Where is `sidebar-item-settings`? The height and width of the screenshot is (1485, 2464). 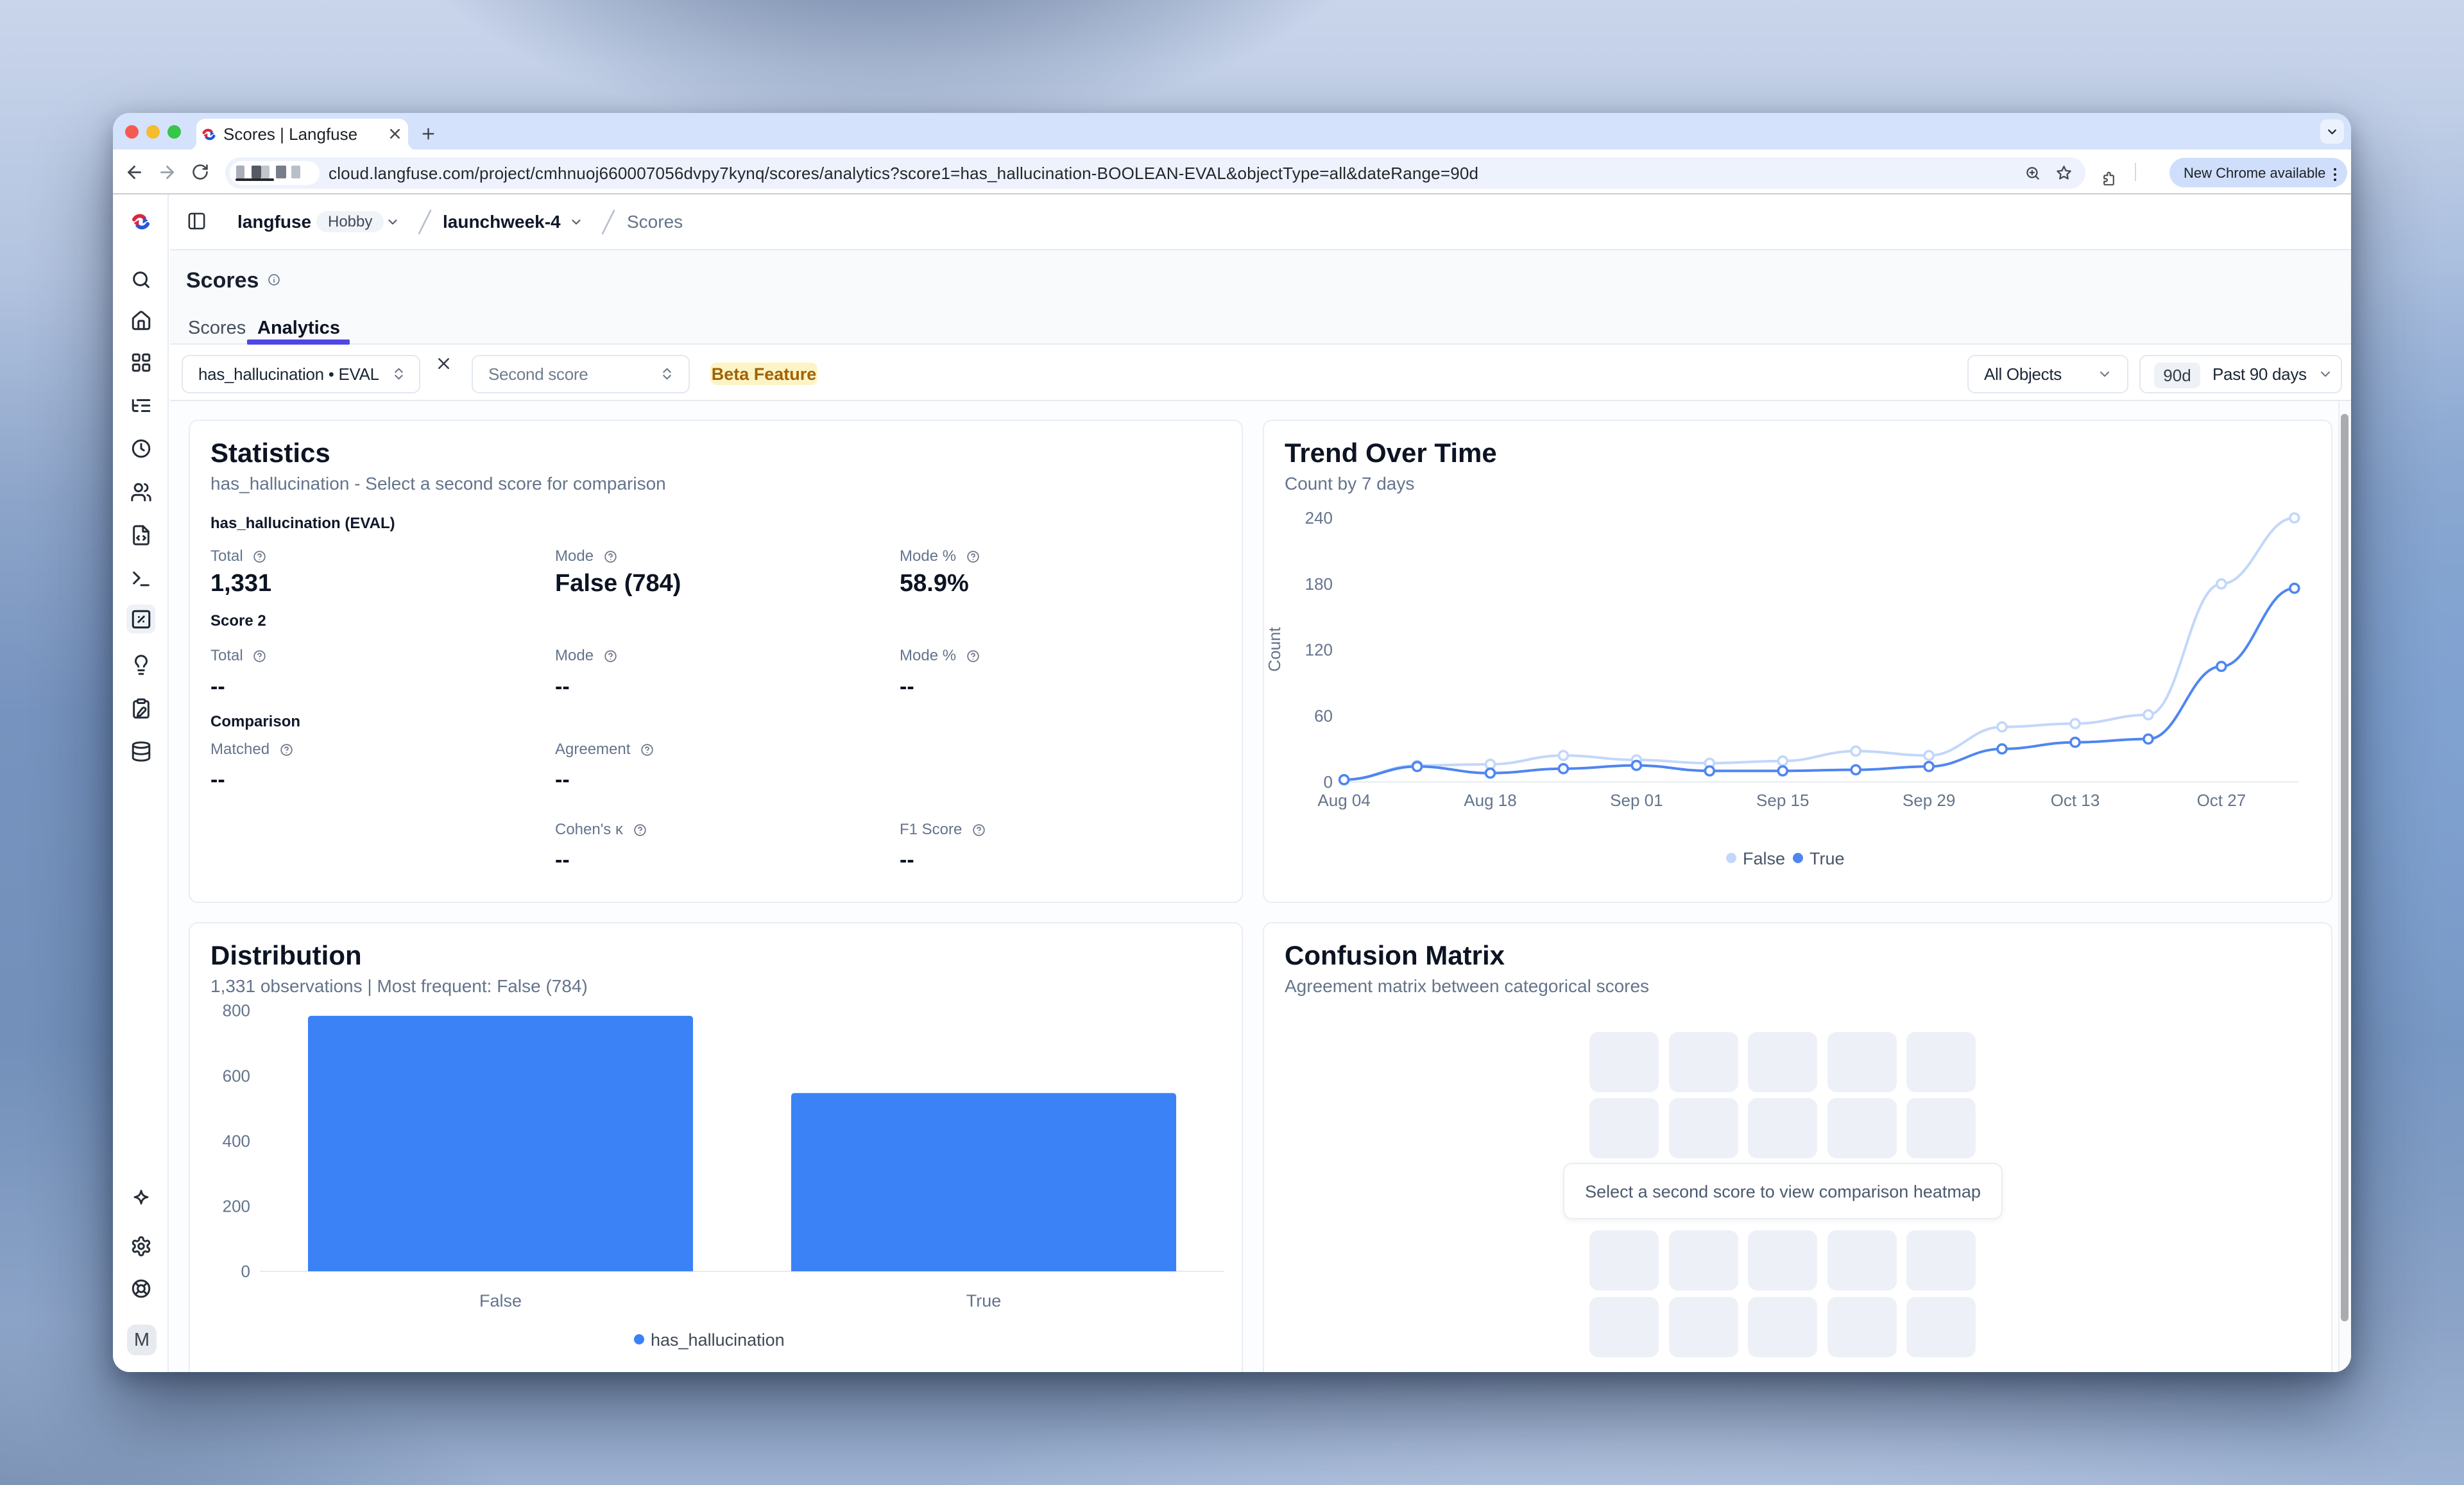 sidebar-item-settings is located at coordinates (141, 1247).